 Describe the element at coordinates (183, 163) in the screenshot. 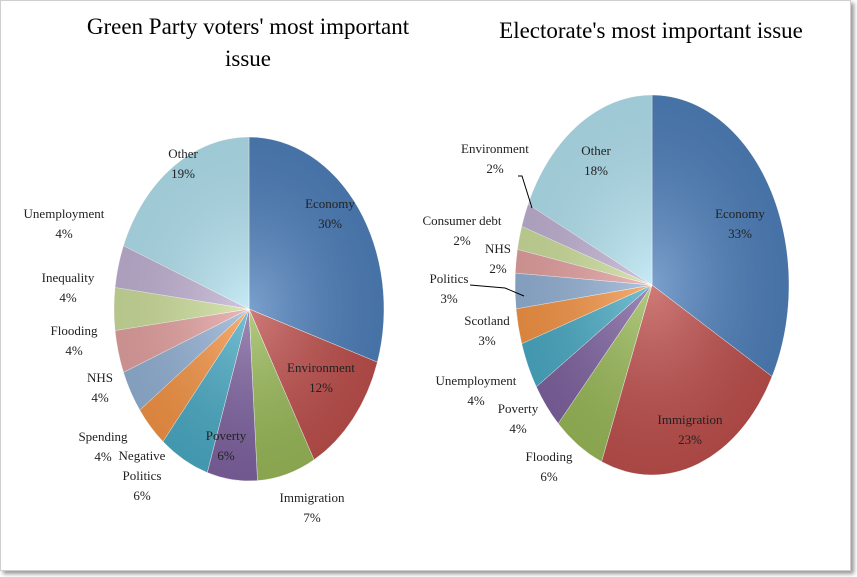

I see `left-label-other: Other 19%` at that location.